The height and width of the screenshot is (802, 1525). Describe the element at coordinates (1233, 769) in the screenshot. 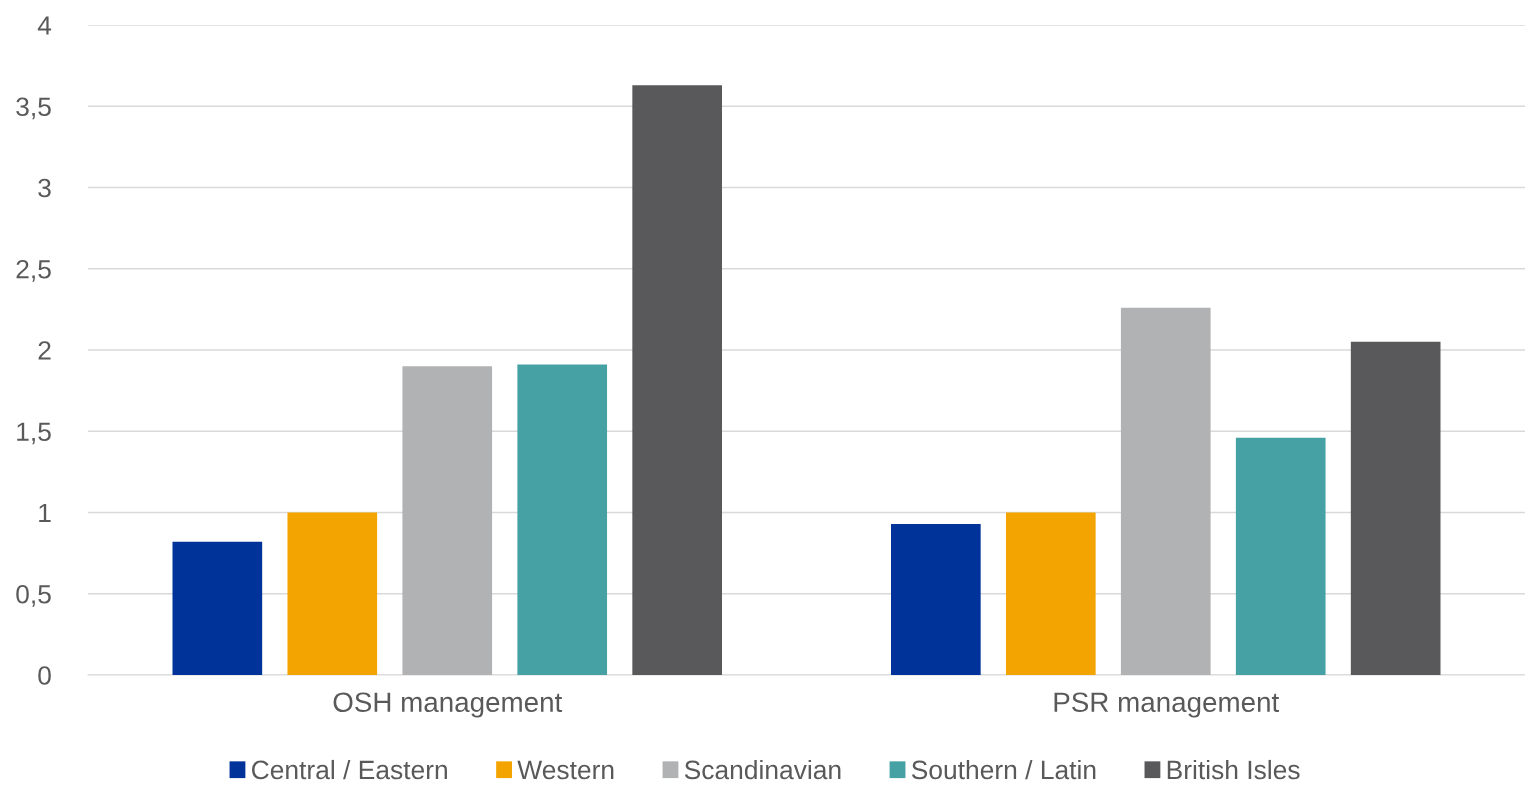

I see `legend-label: British Isles` at that location.